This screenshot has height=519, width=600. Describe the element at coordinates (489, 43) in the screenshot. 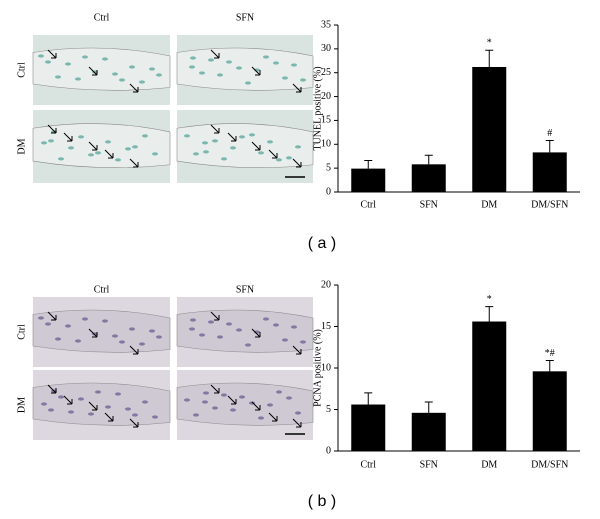

I see `significance-mark: *` at that location.